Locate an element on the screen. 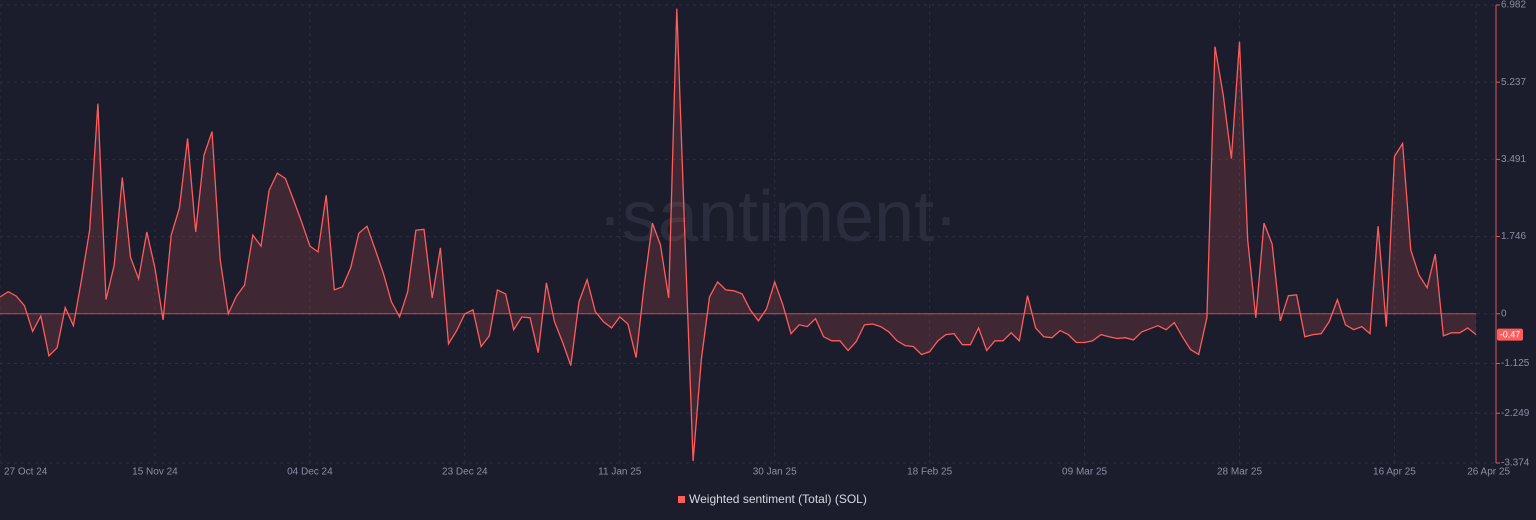 Image resolution: width=1536 pixels, height=520 pixels. x-tick-label: 27 Oct 24 is located at coordinates (26, 472).